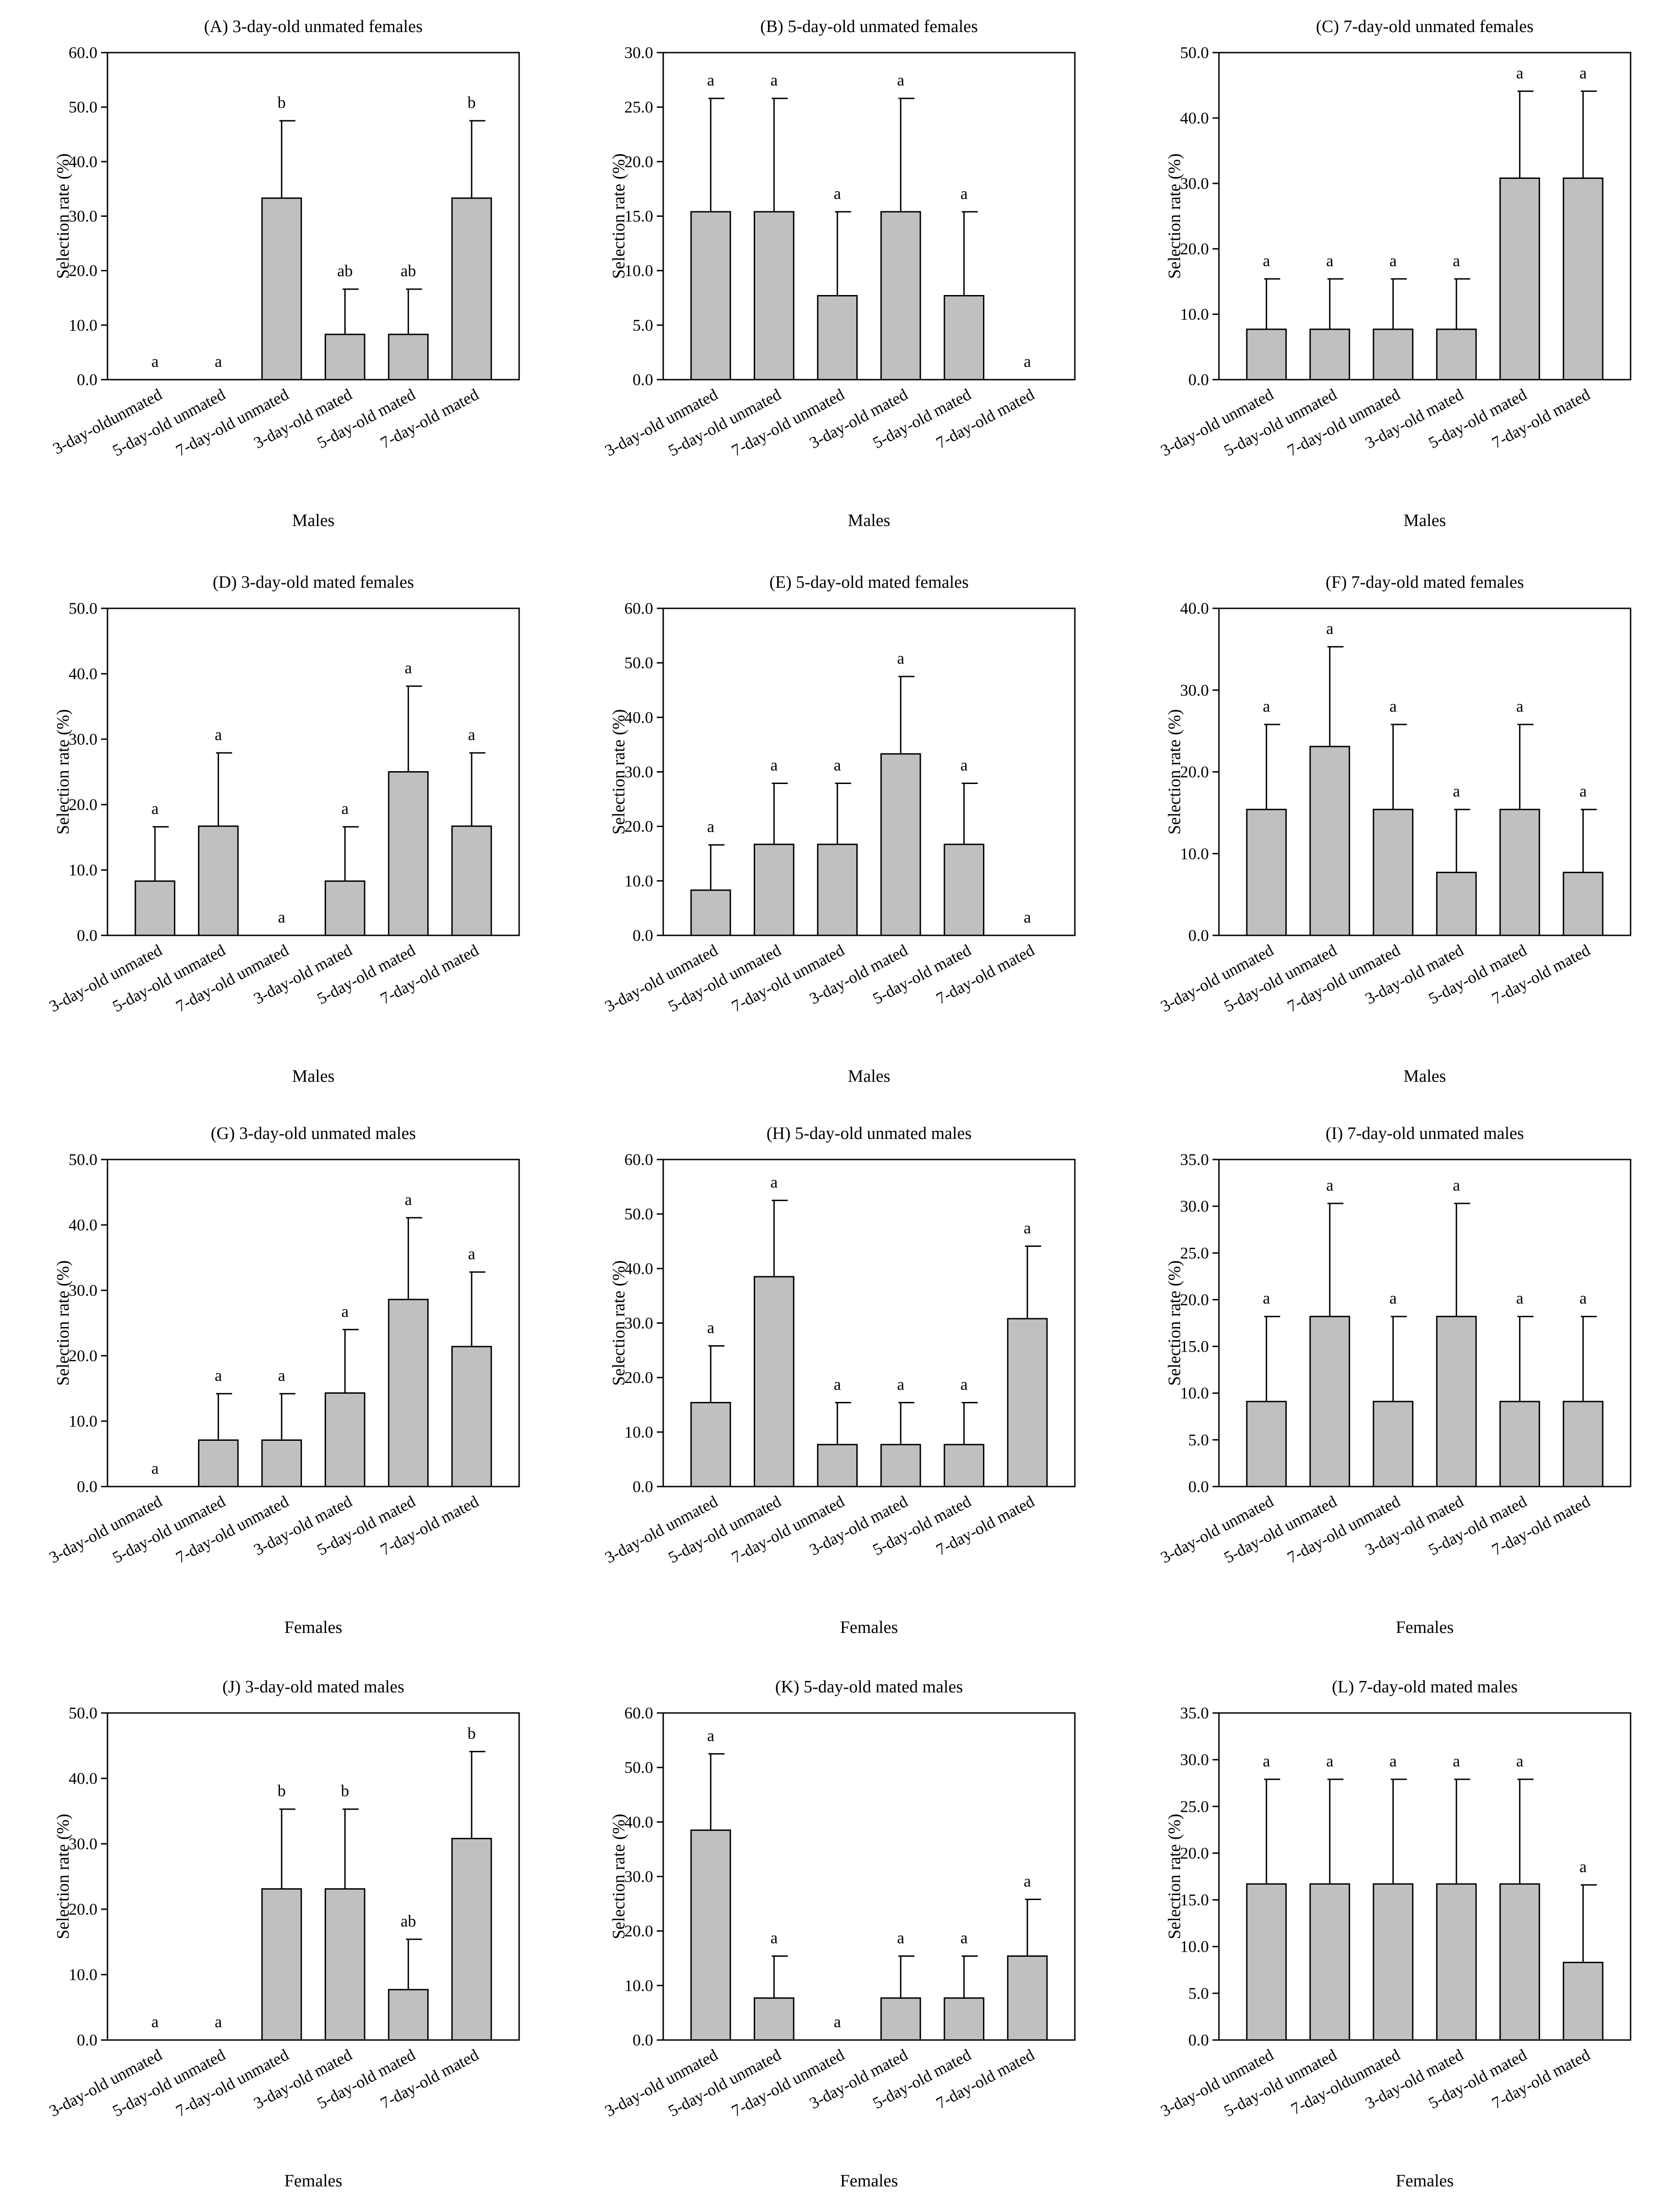 This screenshot has width=1669, height=2212. I want to click on panel-title: (D) 3-day-old mated females, so click(313, 582).